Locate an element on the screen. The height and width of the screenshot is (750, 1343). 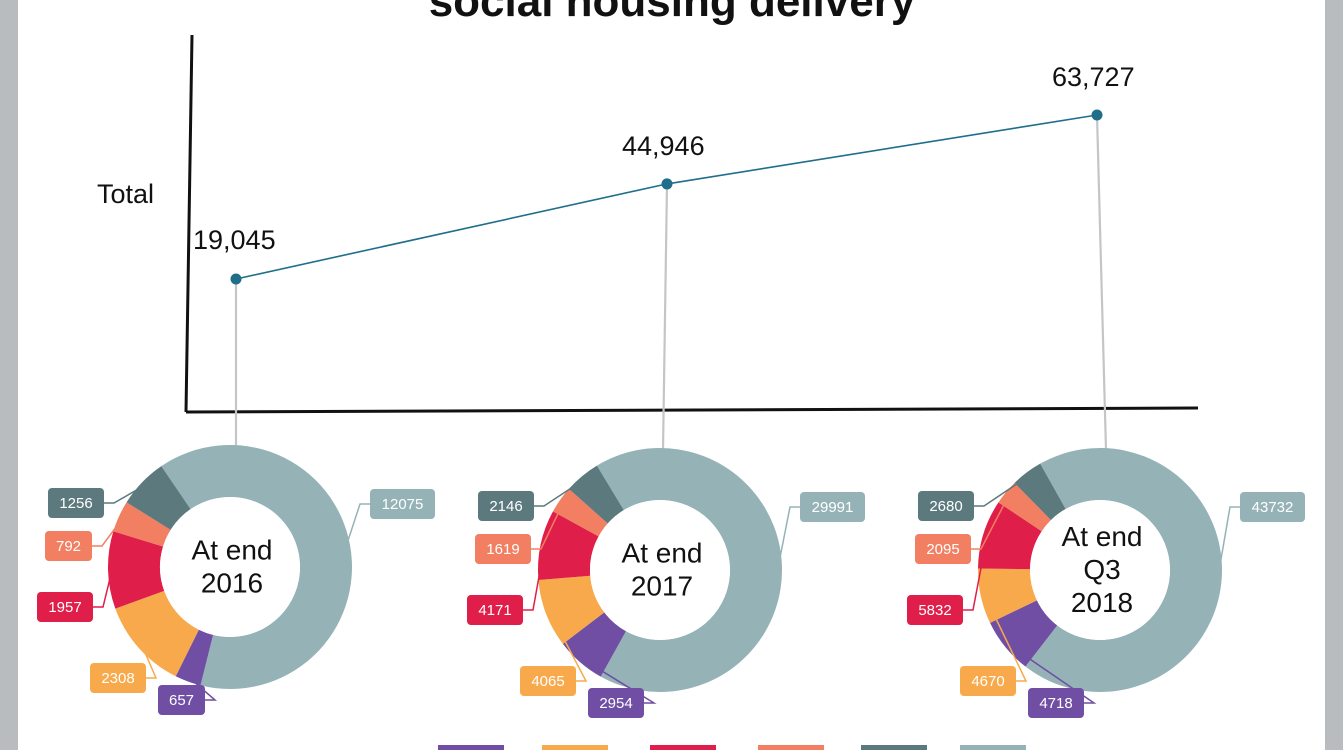
callout: 4670 is located at coordinates (994, 645).